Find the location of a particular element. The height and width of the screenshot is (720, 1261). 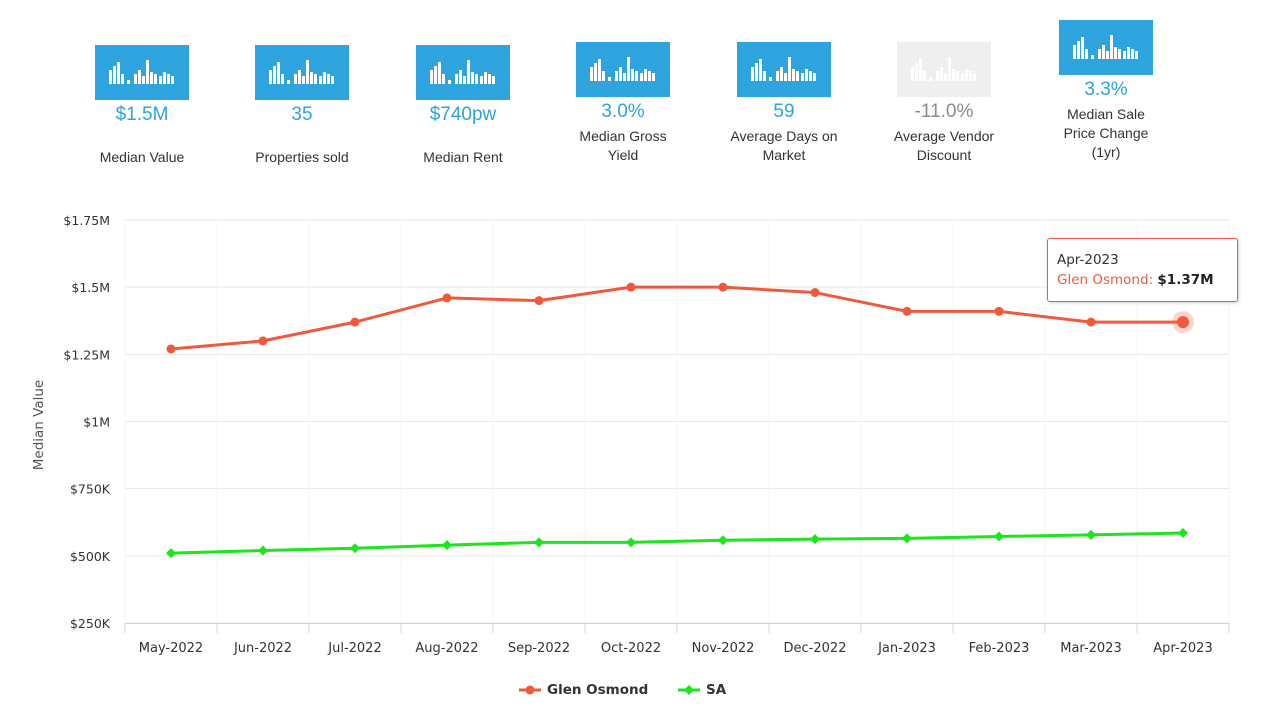

y-tick-label: $1.5M is located at coordinates (90, 287).